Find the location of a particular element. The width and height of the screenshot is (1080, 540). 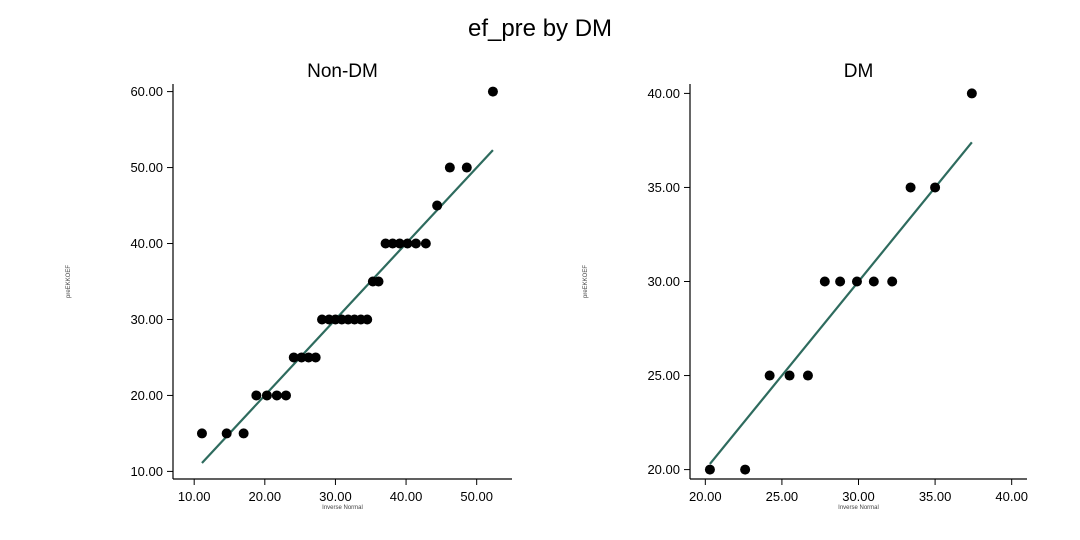

panel-title: DM is located at coordinates (859, 71).